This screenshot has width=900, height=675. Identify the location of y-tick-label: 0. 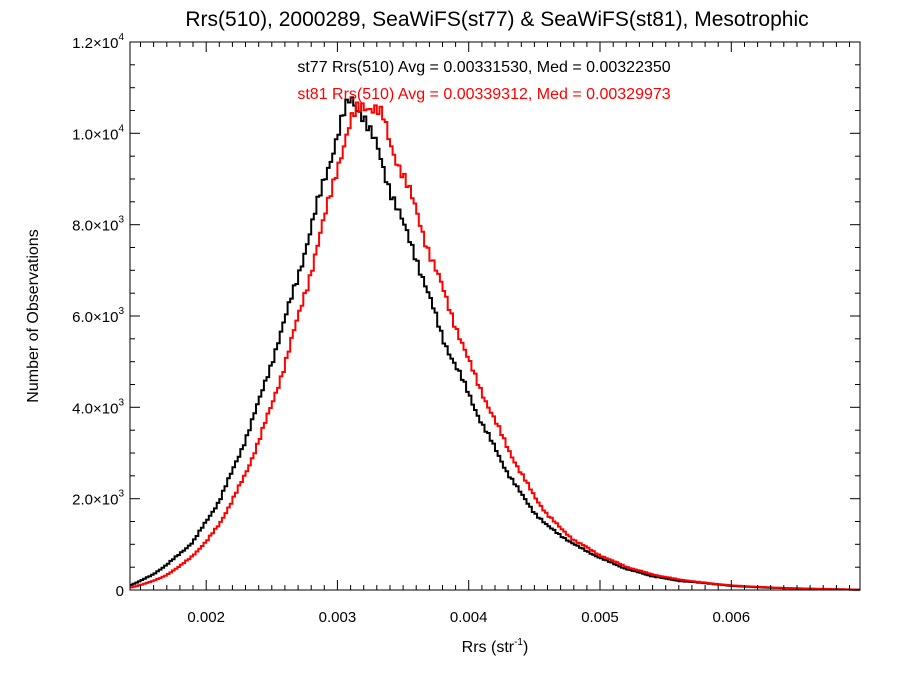
(120, 591).